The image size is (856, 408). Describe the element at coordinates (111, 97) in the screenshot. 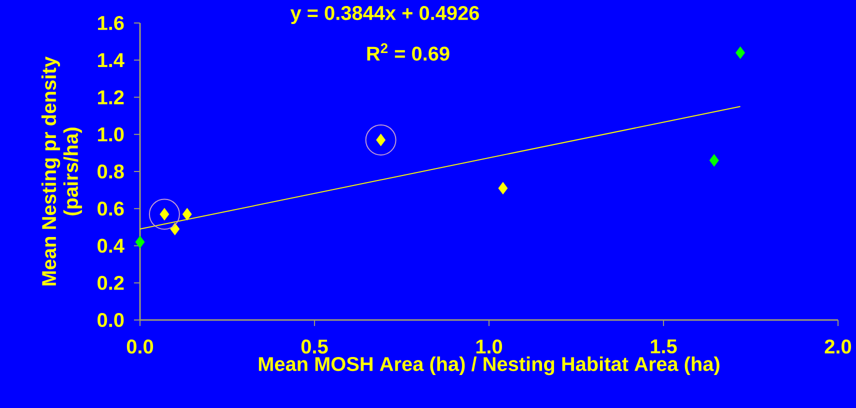

I see `y-tick-label: 1.2` at that location.